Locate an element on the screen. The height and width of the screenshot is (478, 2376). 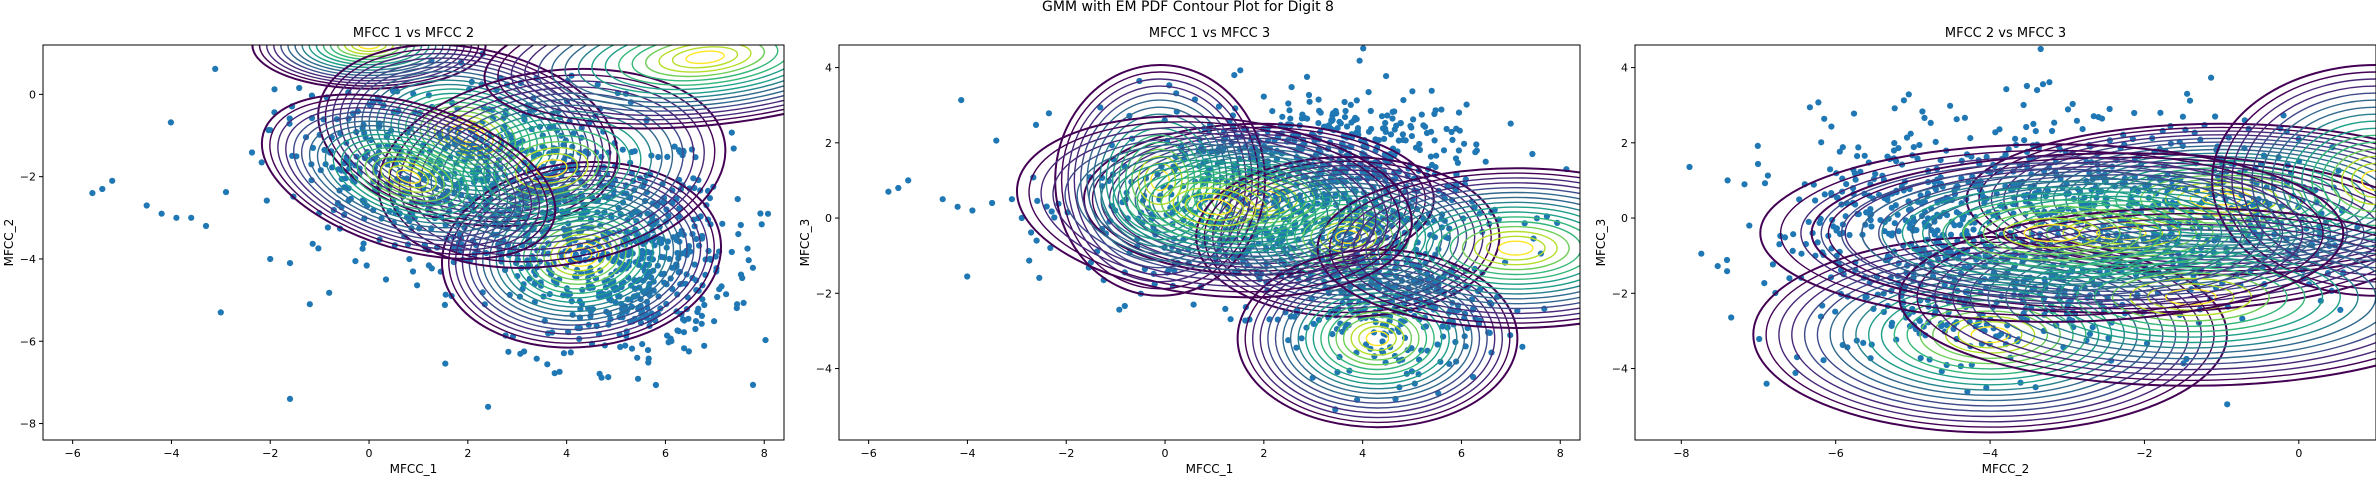
p3-x-axis-label: MFCC_2 is located at coordinates (2006, 469).